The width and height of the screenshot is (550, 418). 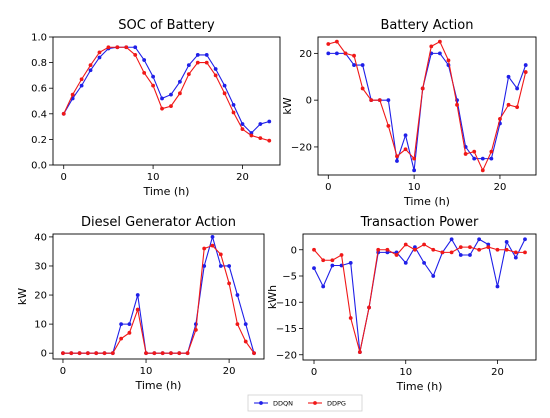 I want to click on plot-frame, so click(x=427, y=106).